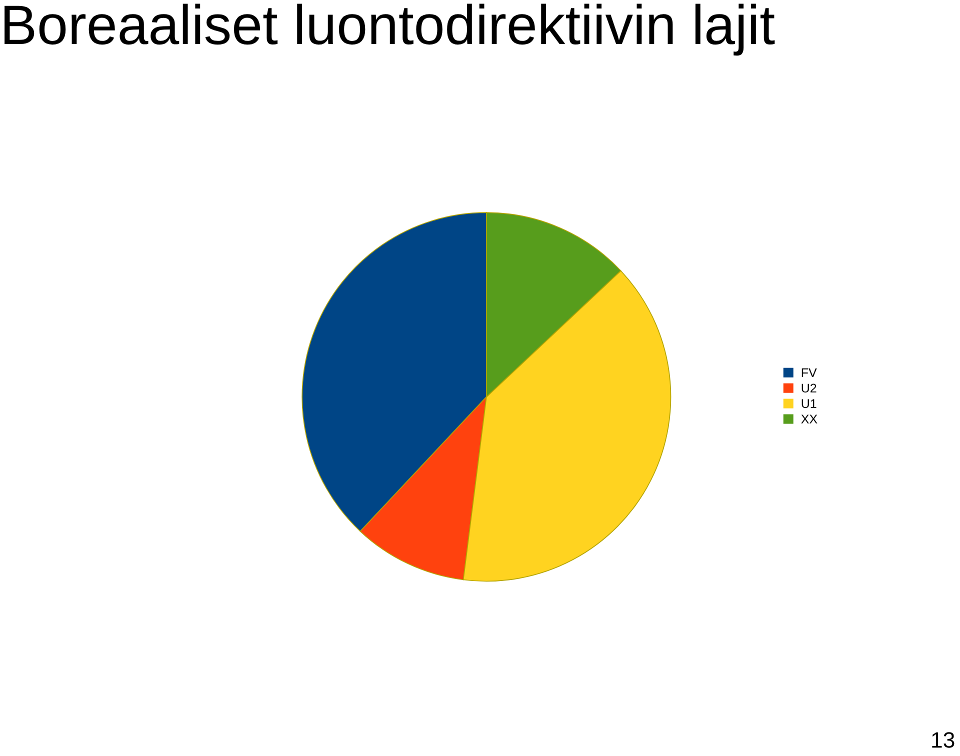 The height and width of the screenshot is (756, 960). Describe the element at coordinates (809, 403) in the screenshot. I see `legend-label: U1` at that location.